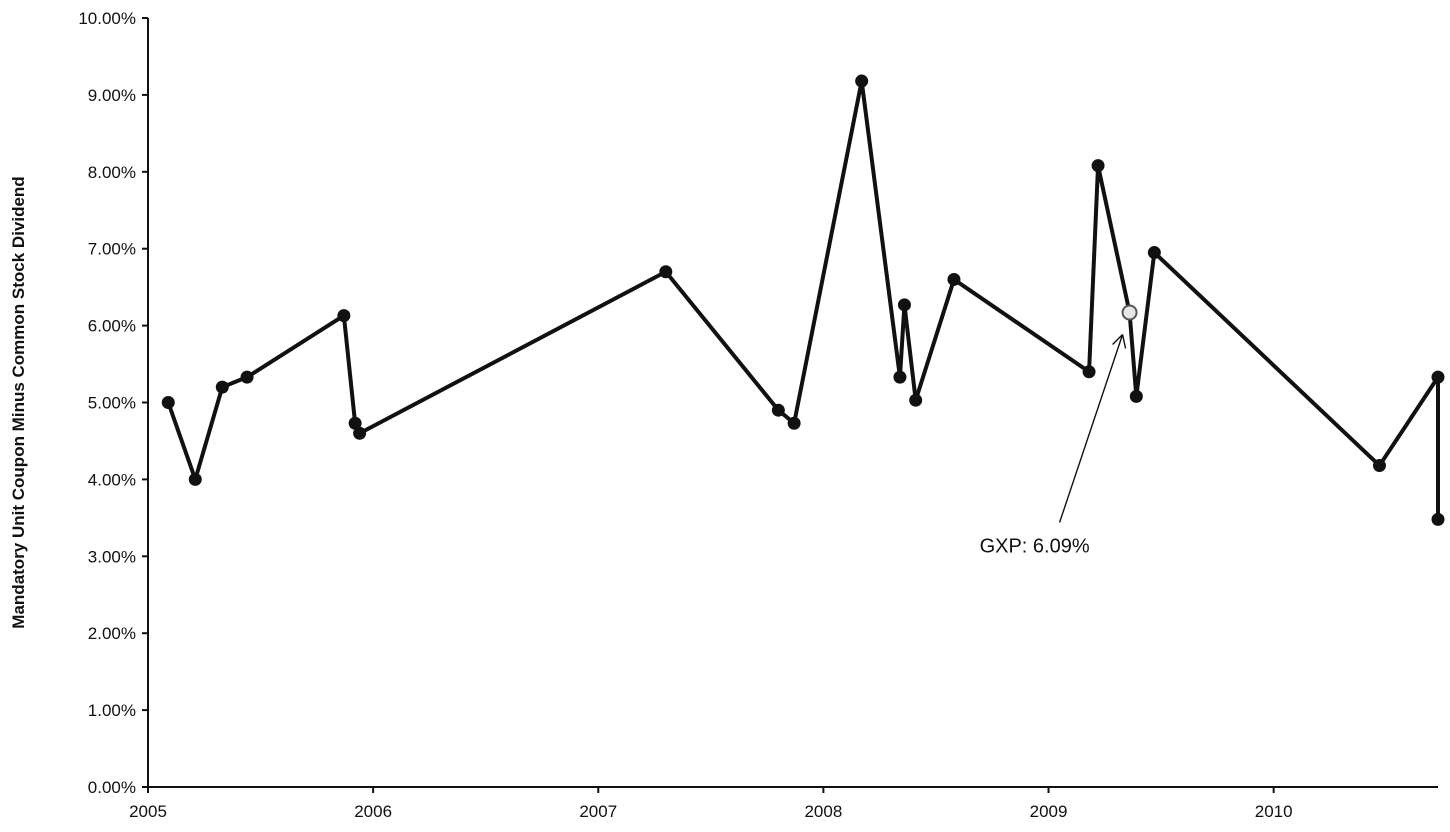 The image size is (1450, 832). What do you see at coordinates (1129, 312) in the screenshot?
I see `highlight-point` at bounding box center [1129, 312].